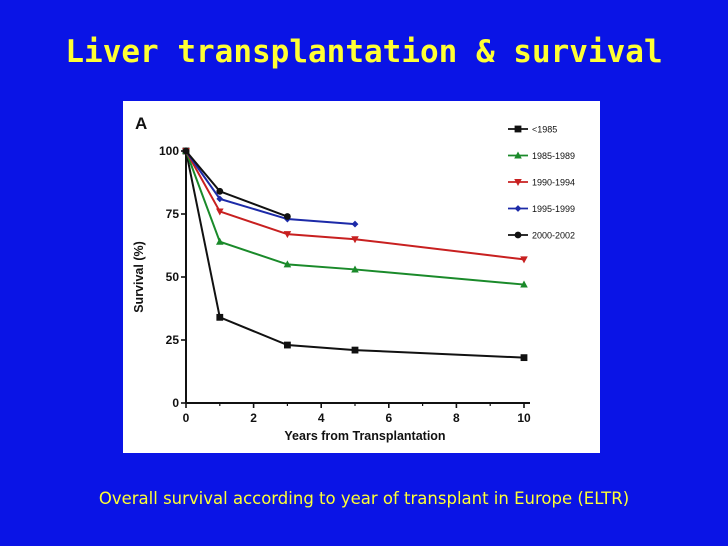 The width and height of the screenshot is (728, 546). What do you see at coordinates (364, 436) in the screenshot?
I see `x-axis-label: Years from Transplantation` at bounding box center [364, 436].